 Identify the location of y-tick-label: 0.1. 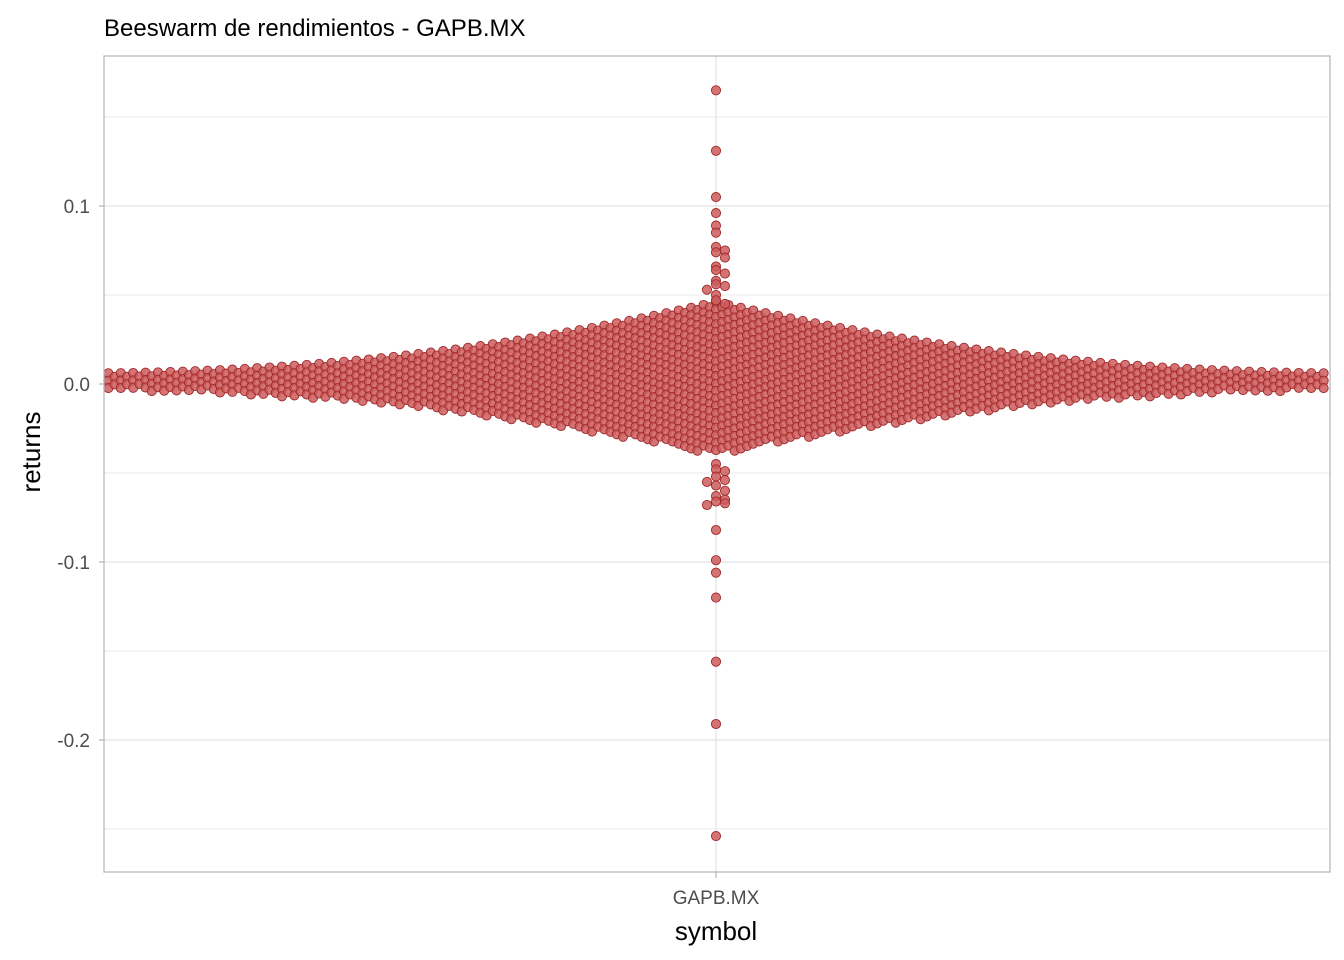
(77, 207).